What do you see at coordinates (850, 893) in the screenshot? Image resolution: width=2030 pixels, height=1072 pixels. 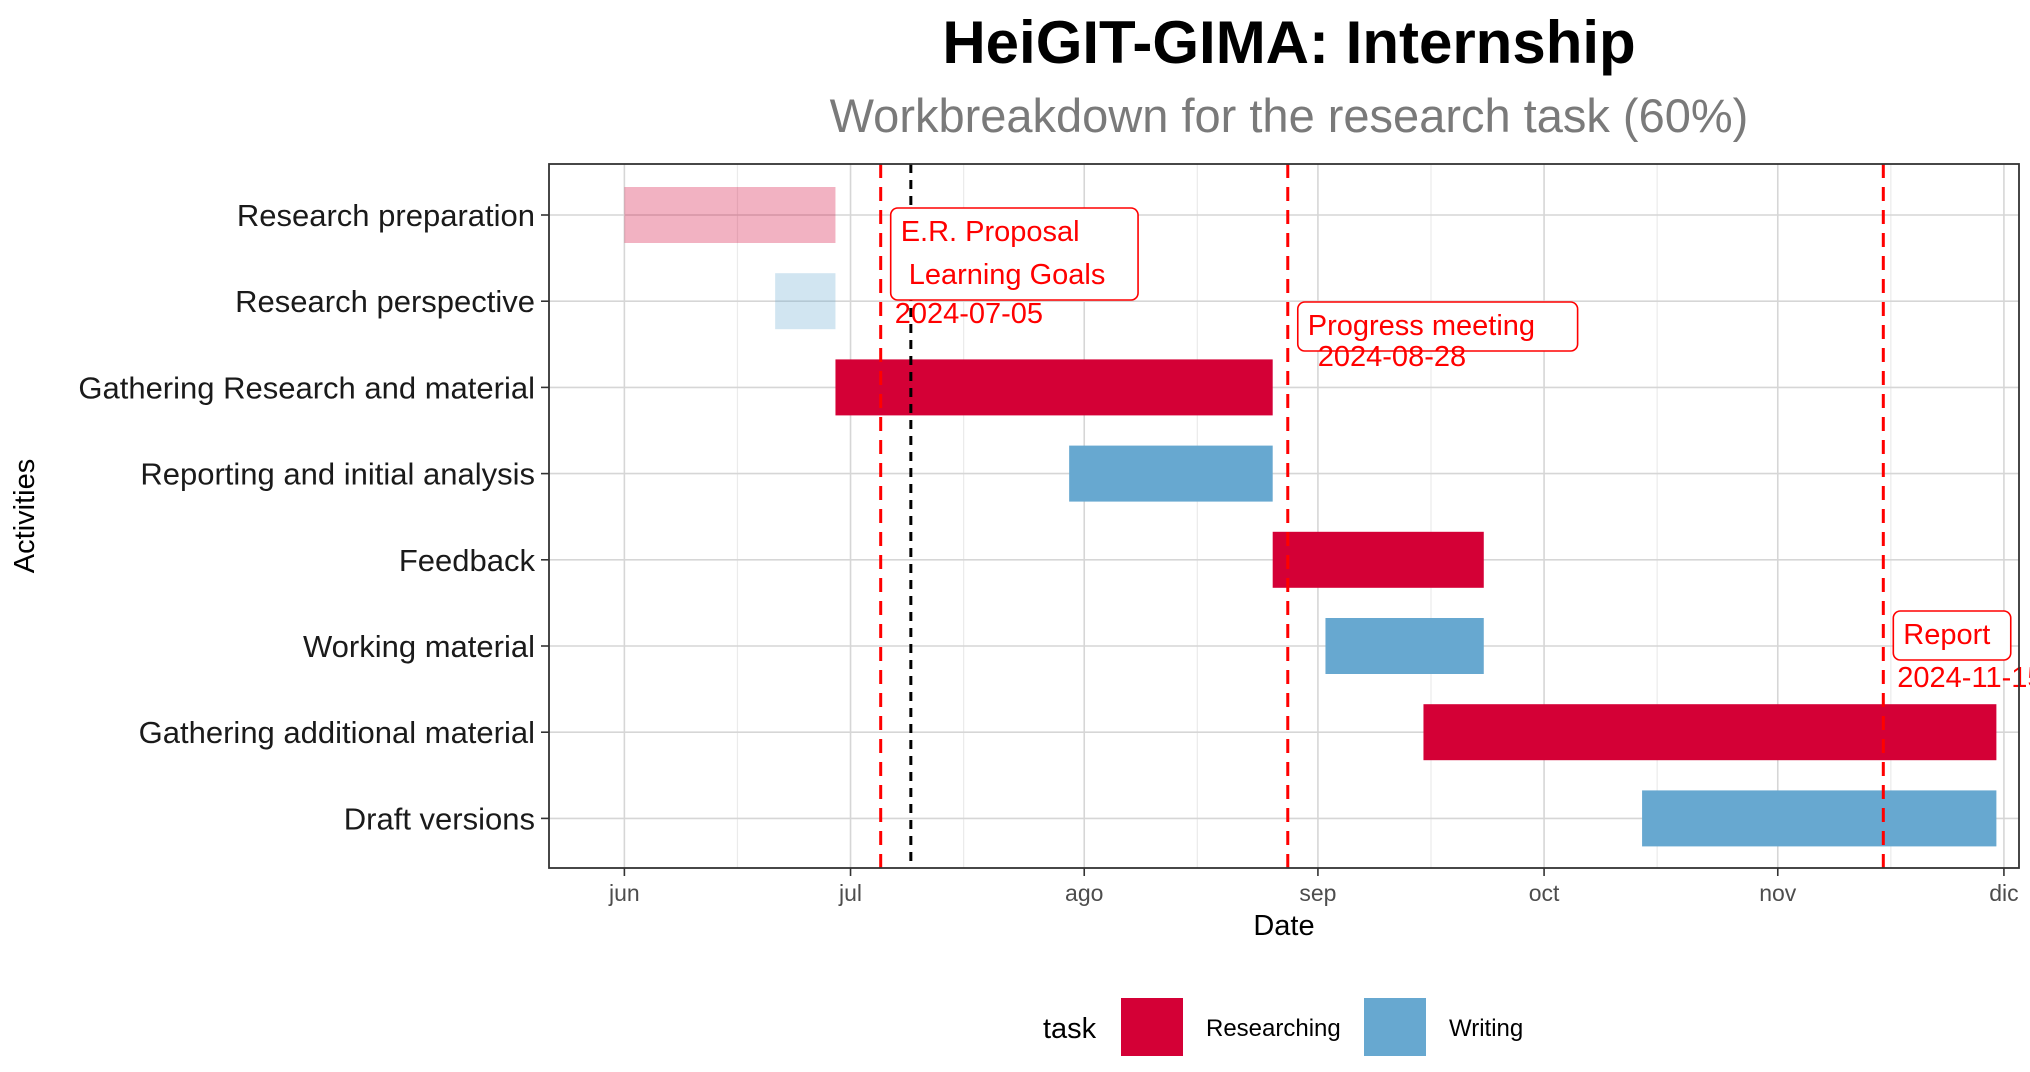 I see `x-tick-label: jul` at bounding box center [850, 893].